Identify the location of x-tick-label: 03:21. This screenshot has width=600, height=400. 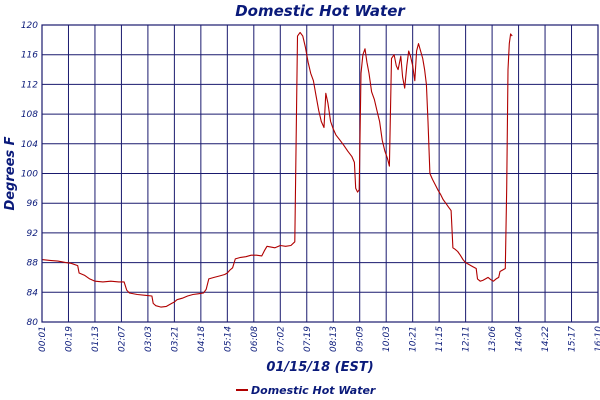
(175, 339).